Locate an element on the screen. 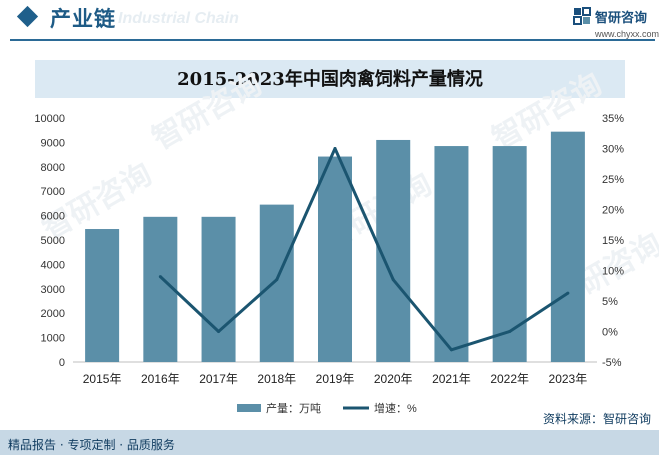  chart-title-box: 2015-2023年中国肉禽饲料产量情况 is located at coordinates (330, 79).